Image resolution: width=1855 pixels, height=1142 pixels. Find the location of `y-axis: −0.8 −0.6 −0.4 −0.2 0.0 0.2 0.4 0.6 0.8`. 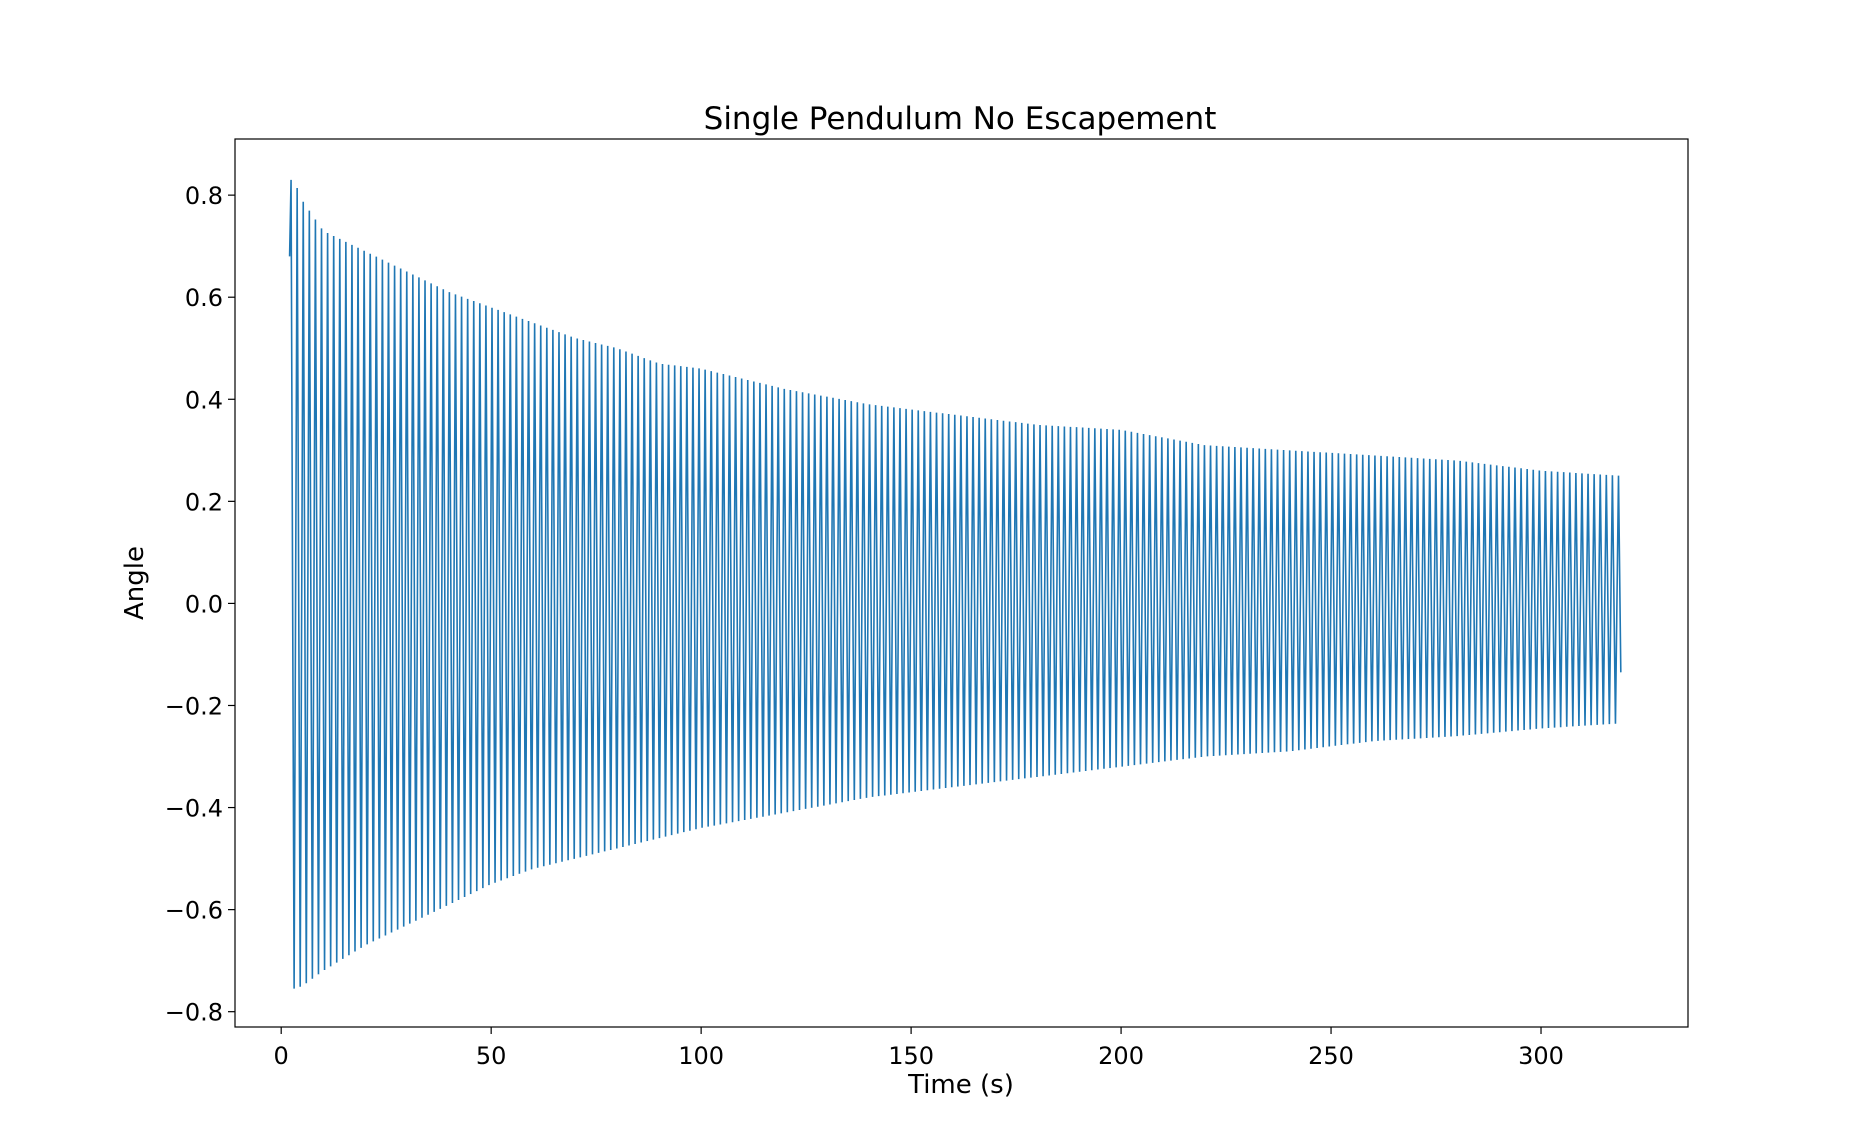

y-axis: −0.8 −0.6 −0.4 −0.2 0.0 0.2 0.4 0.6 0.8 is located at coordinates (200, 604).